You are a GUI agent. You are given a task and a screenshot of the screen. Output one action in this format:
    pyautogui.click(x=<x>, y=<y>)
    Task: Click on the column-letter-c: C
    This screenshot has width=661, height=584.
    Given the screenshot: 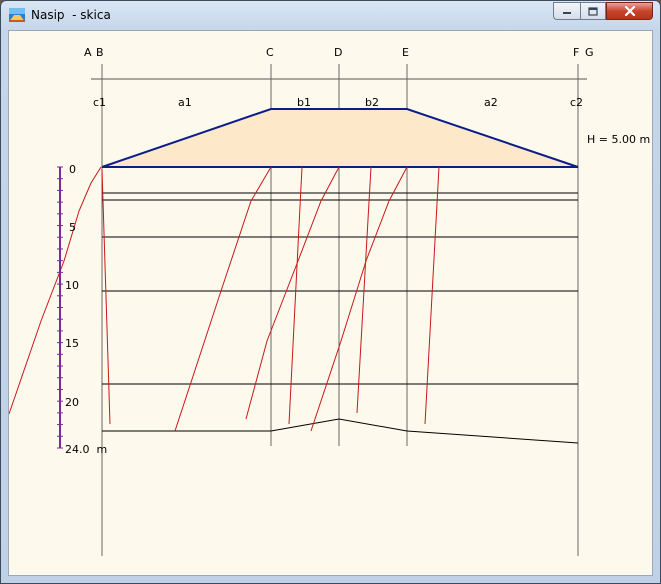 What is the action you would take?
    pyautogui.click(x=270, y=52)
    